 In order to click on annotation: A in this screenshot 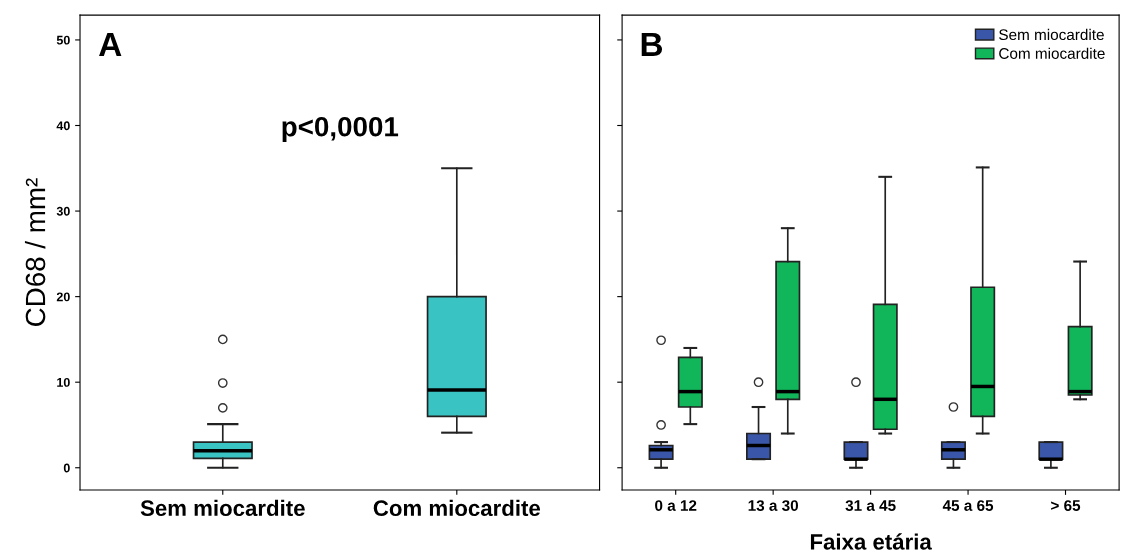, I will do `click(110, 44)`.